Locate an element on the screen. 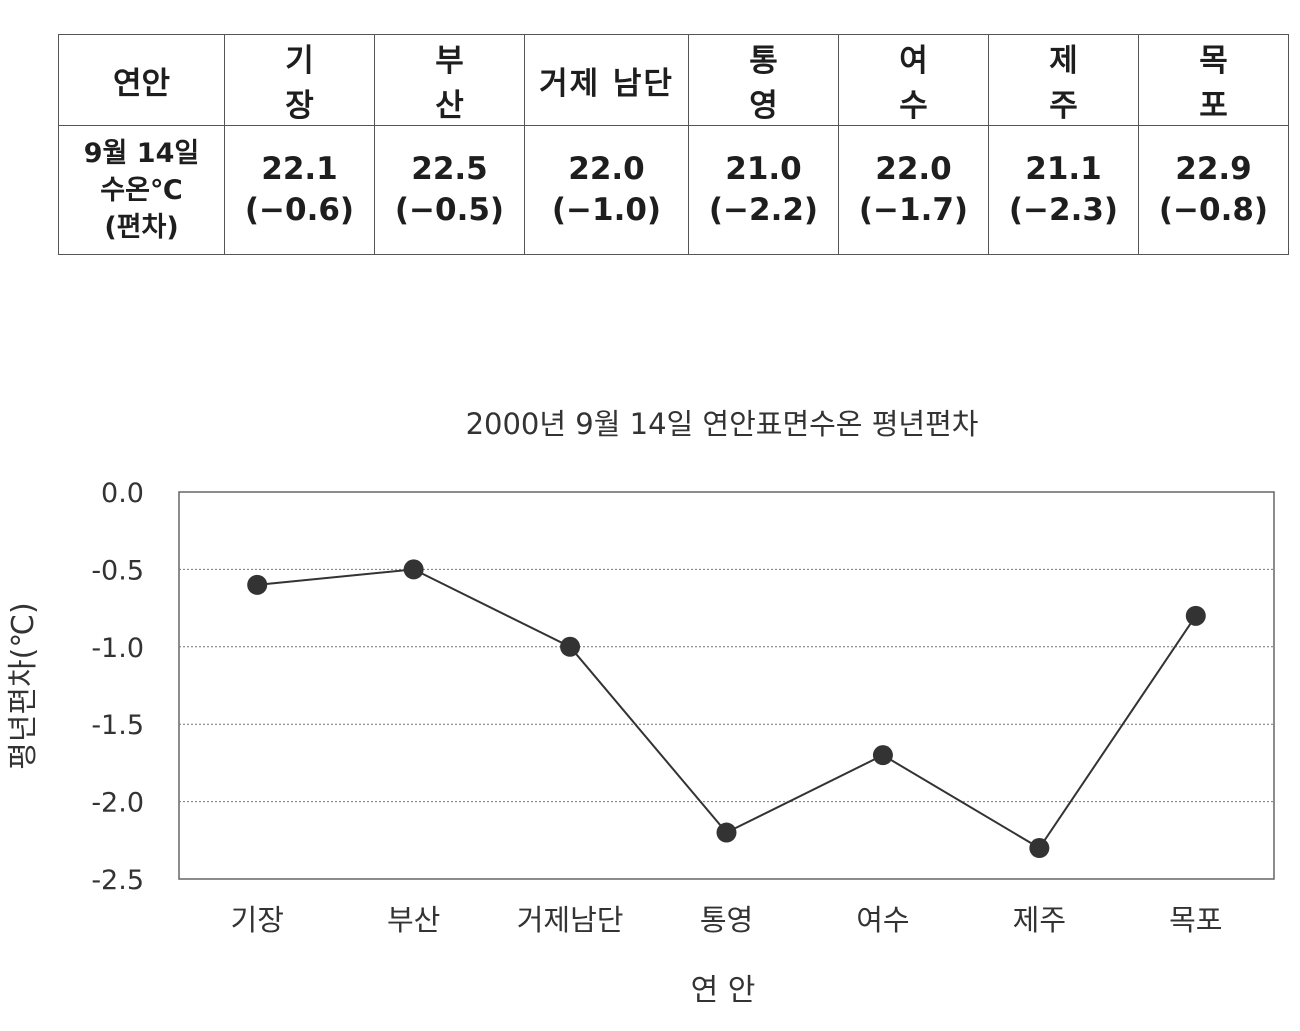 The height and width of the screenshot is (1031, 1300). table-header-station: 통 영 is located at coordinates (763, 80).